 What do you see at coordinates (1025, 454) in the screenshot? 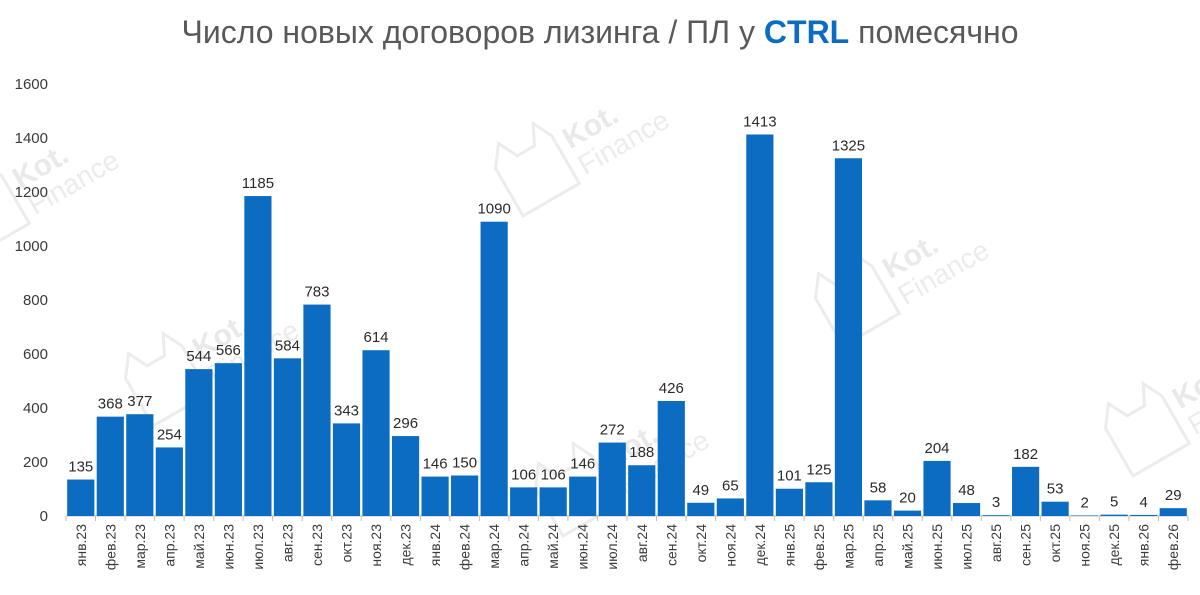
I see `data-label: 182` at bounding box center [1025, 454].